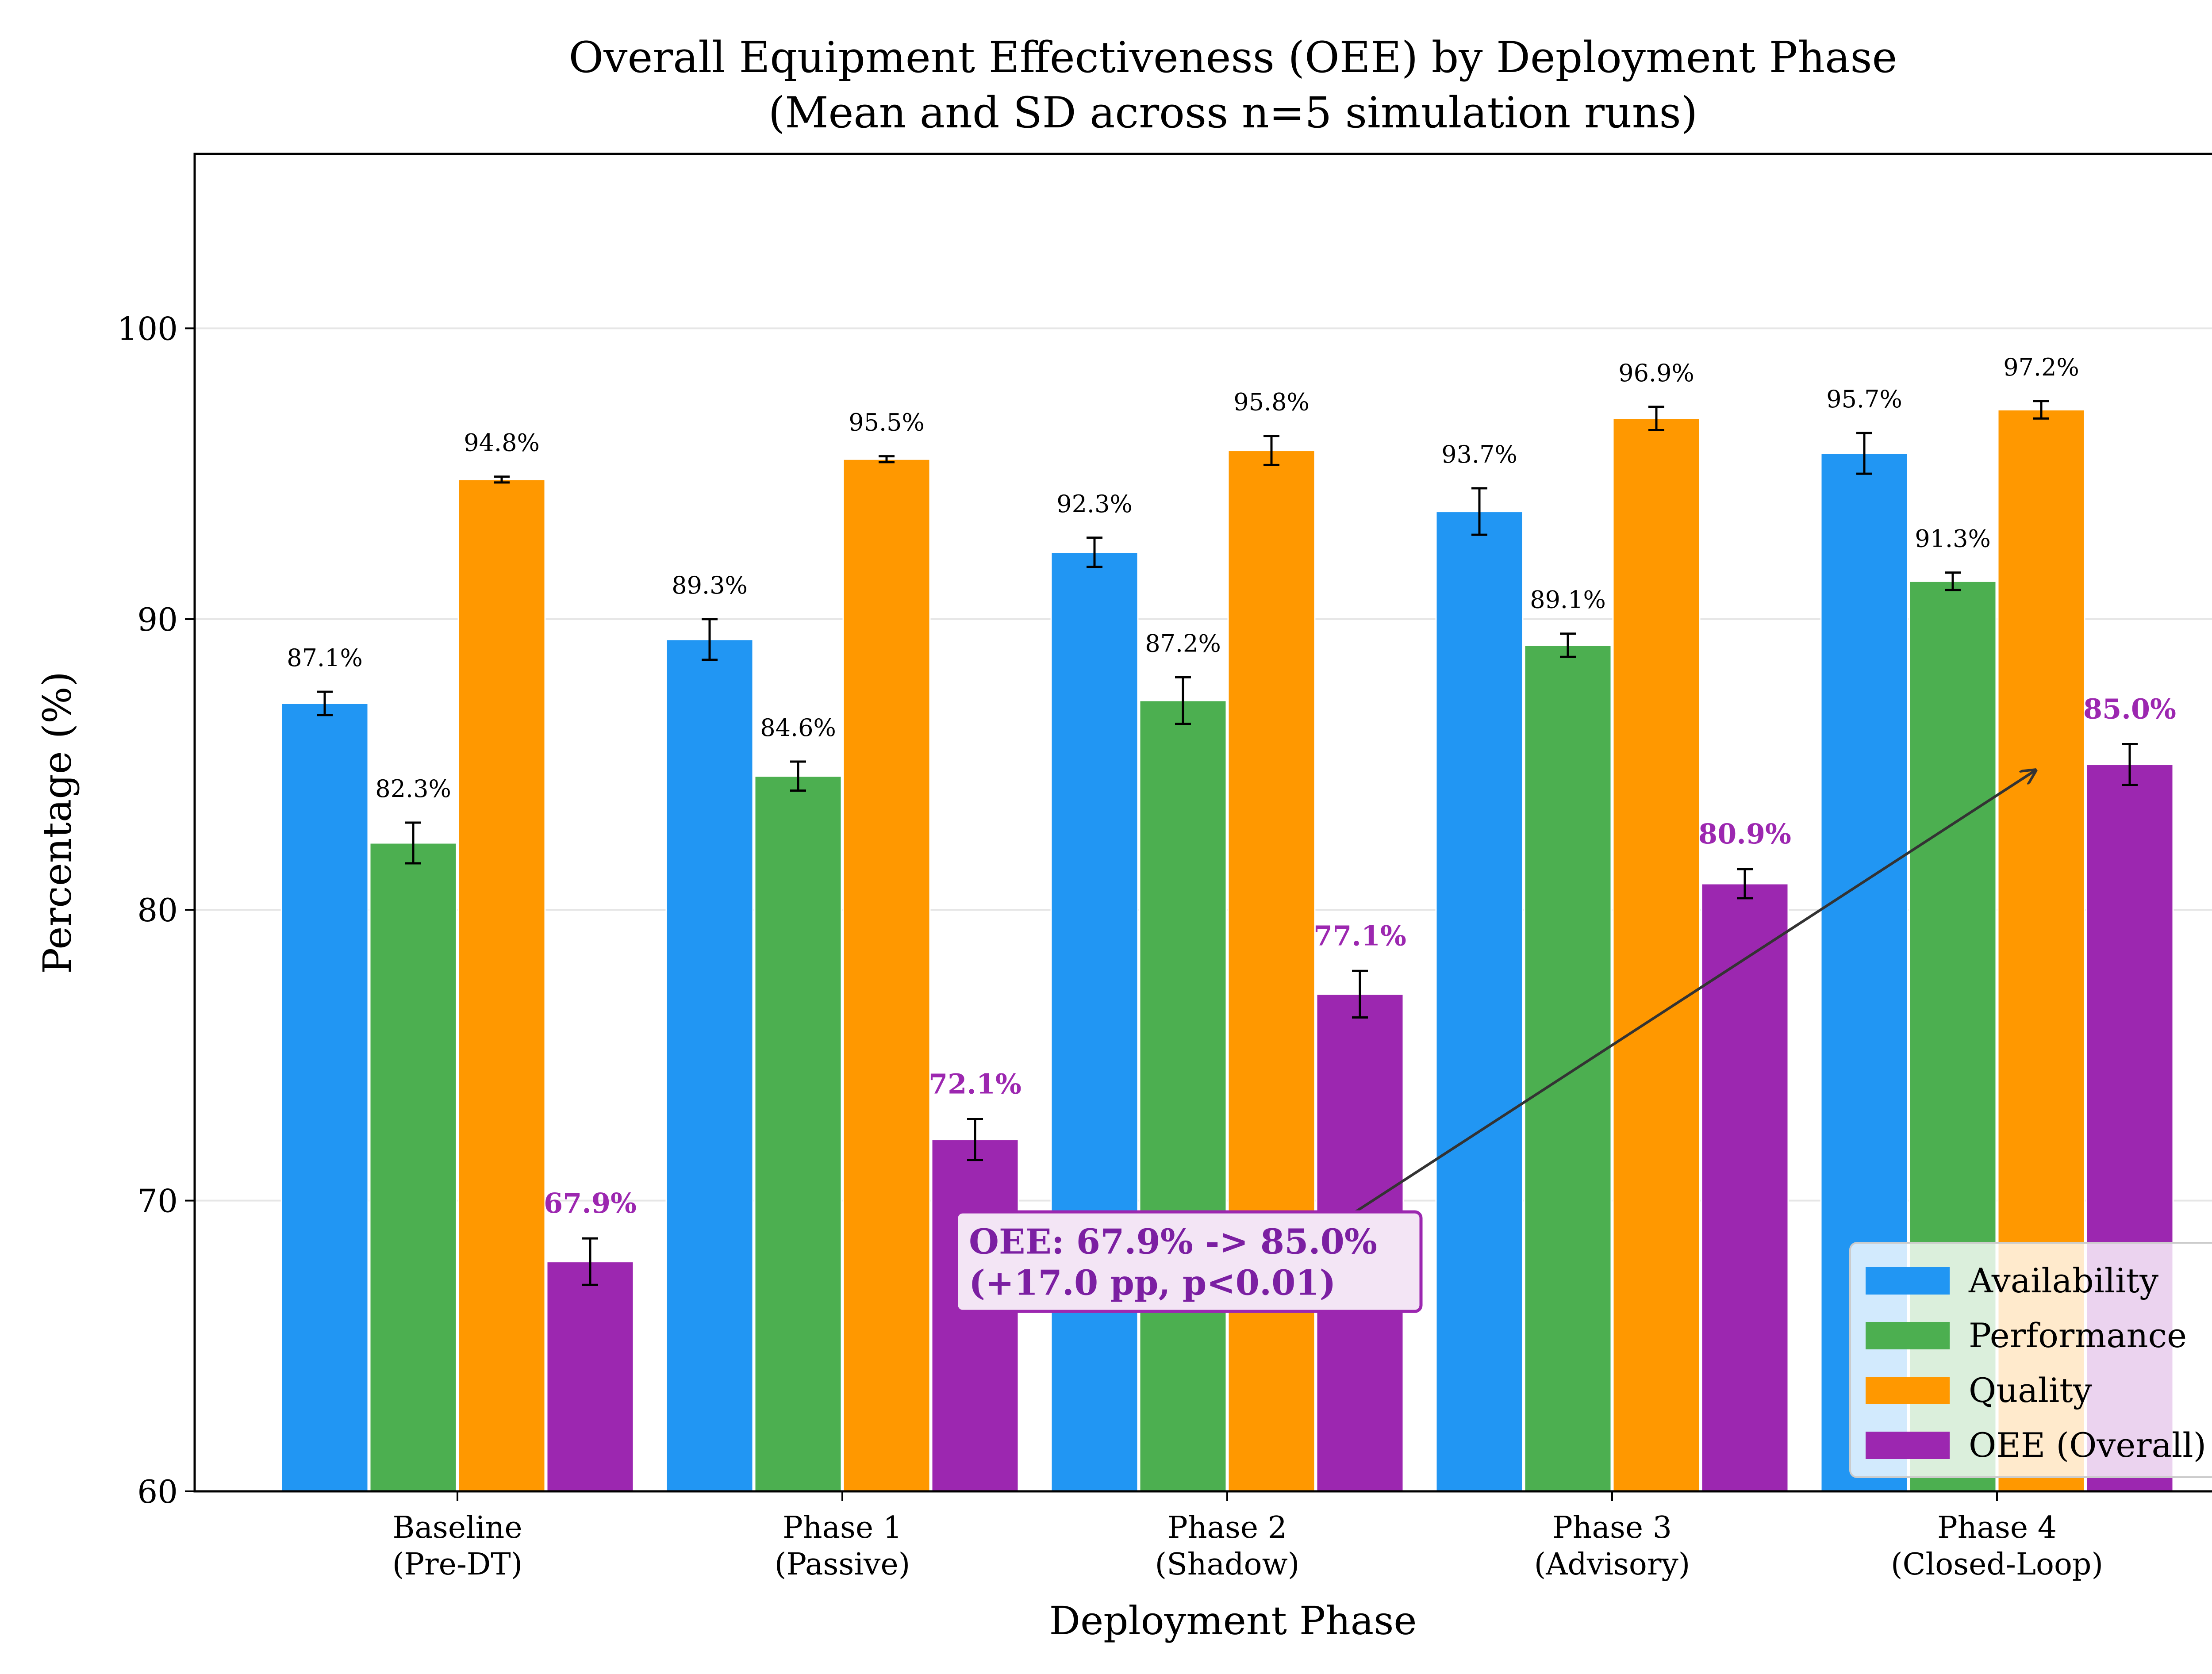 The height and width of the screenshot is (1674, 2212). Describe the element at coordinates (1228, 1564) in the screenshot. I see `x-tick-sublabel: (Shadow)` at that location.